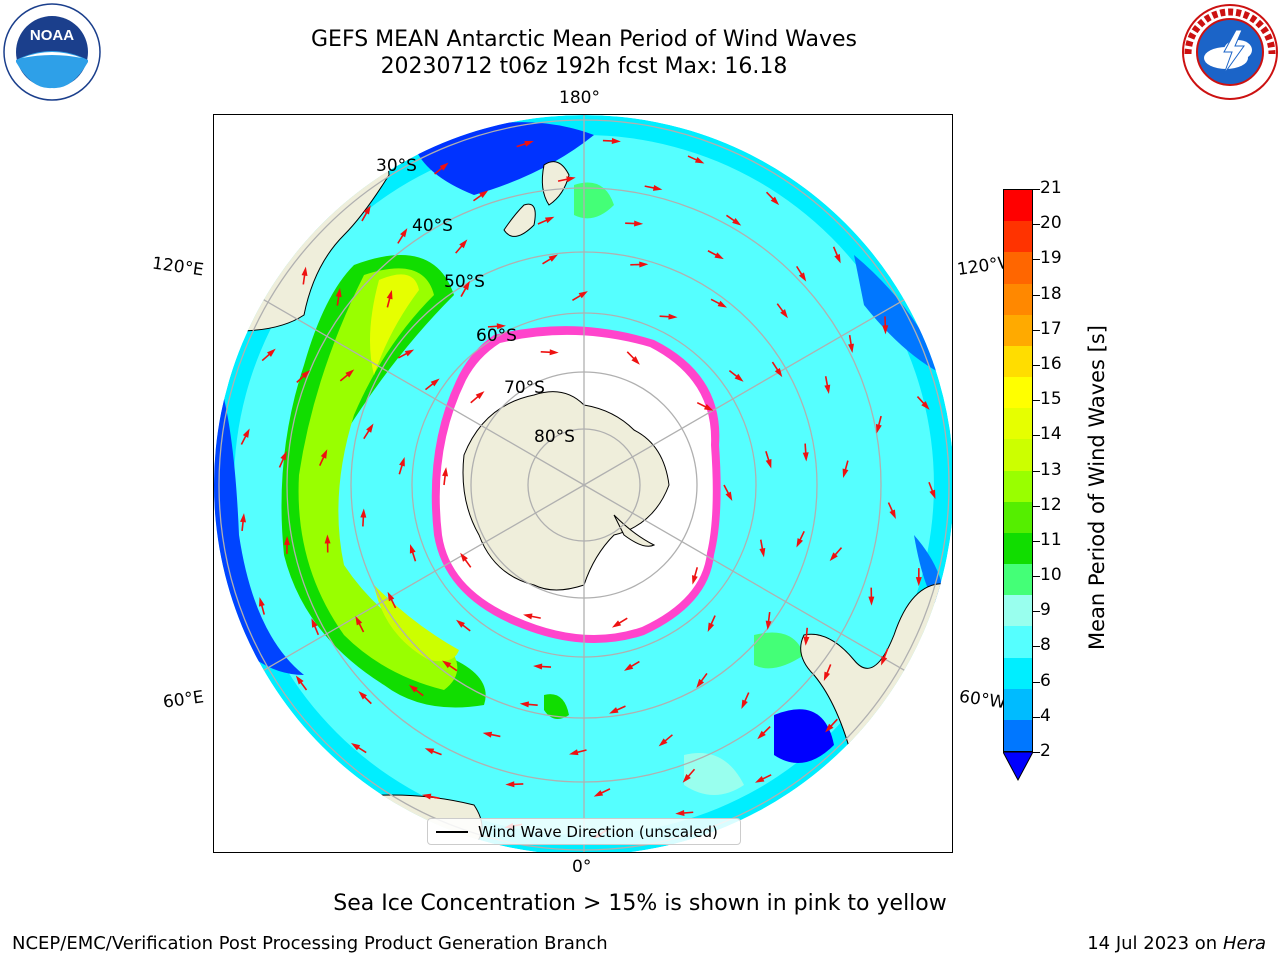  Describe the element at coordinates (584, 66) in the screenshot. I see `chart-subtitle: 20230712 t06z 192h fcst Max: 16.18` at that location.